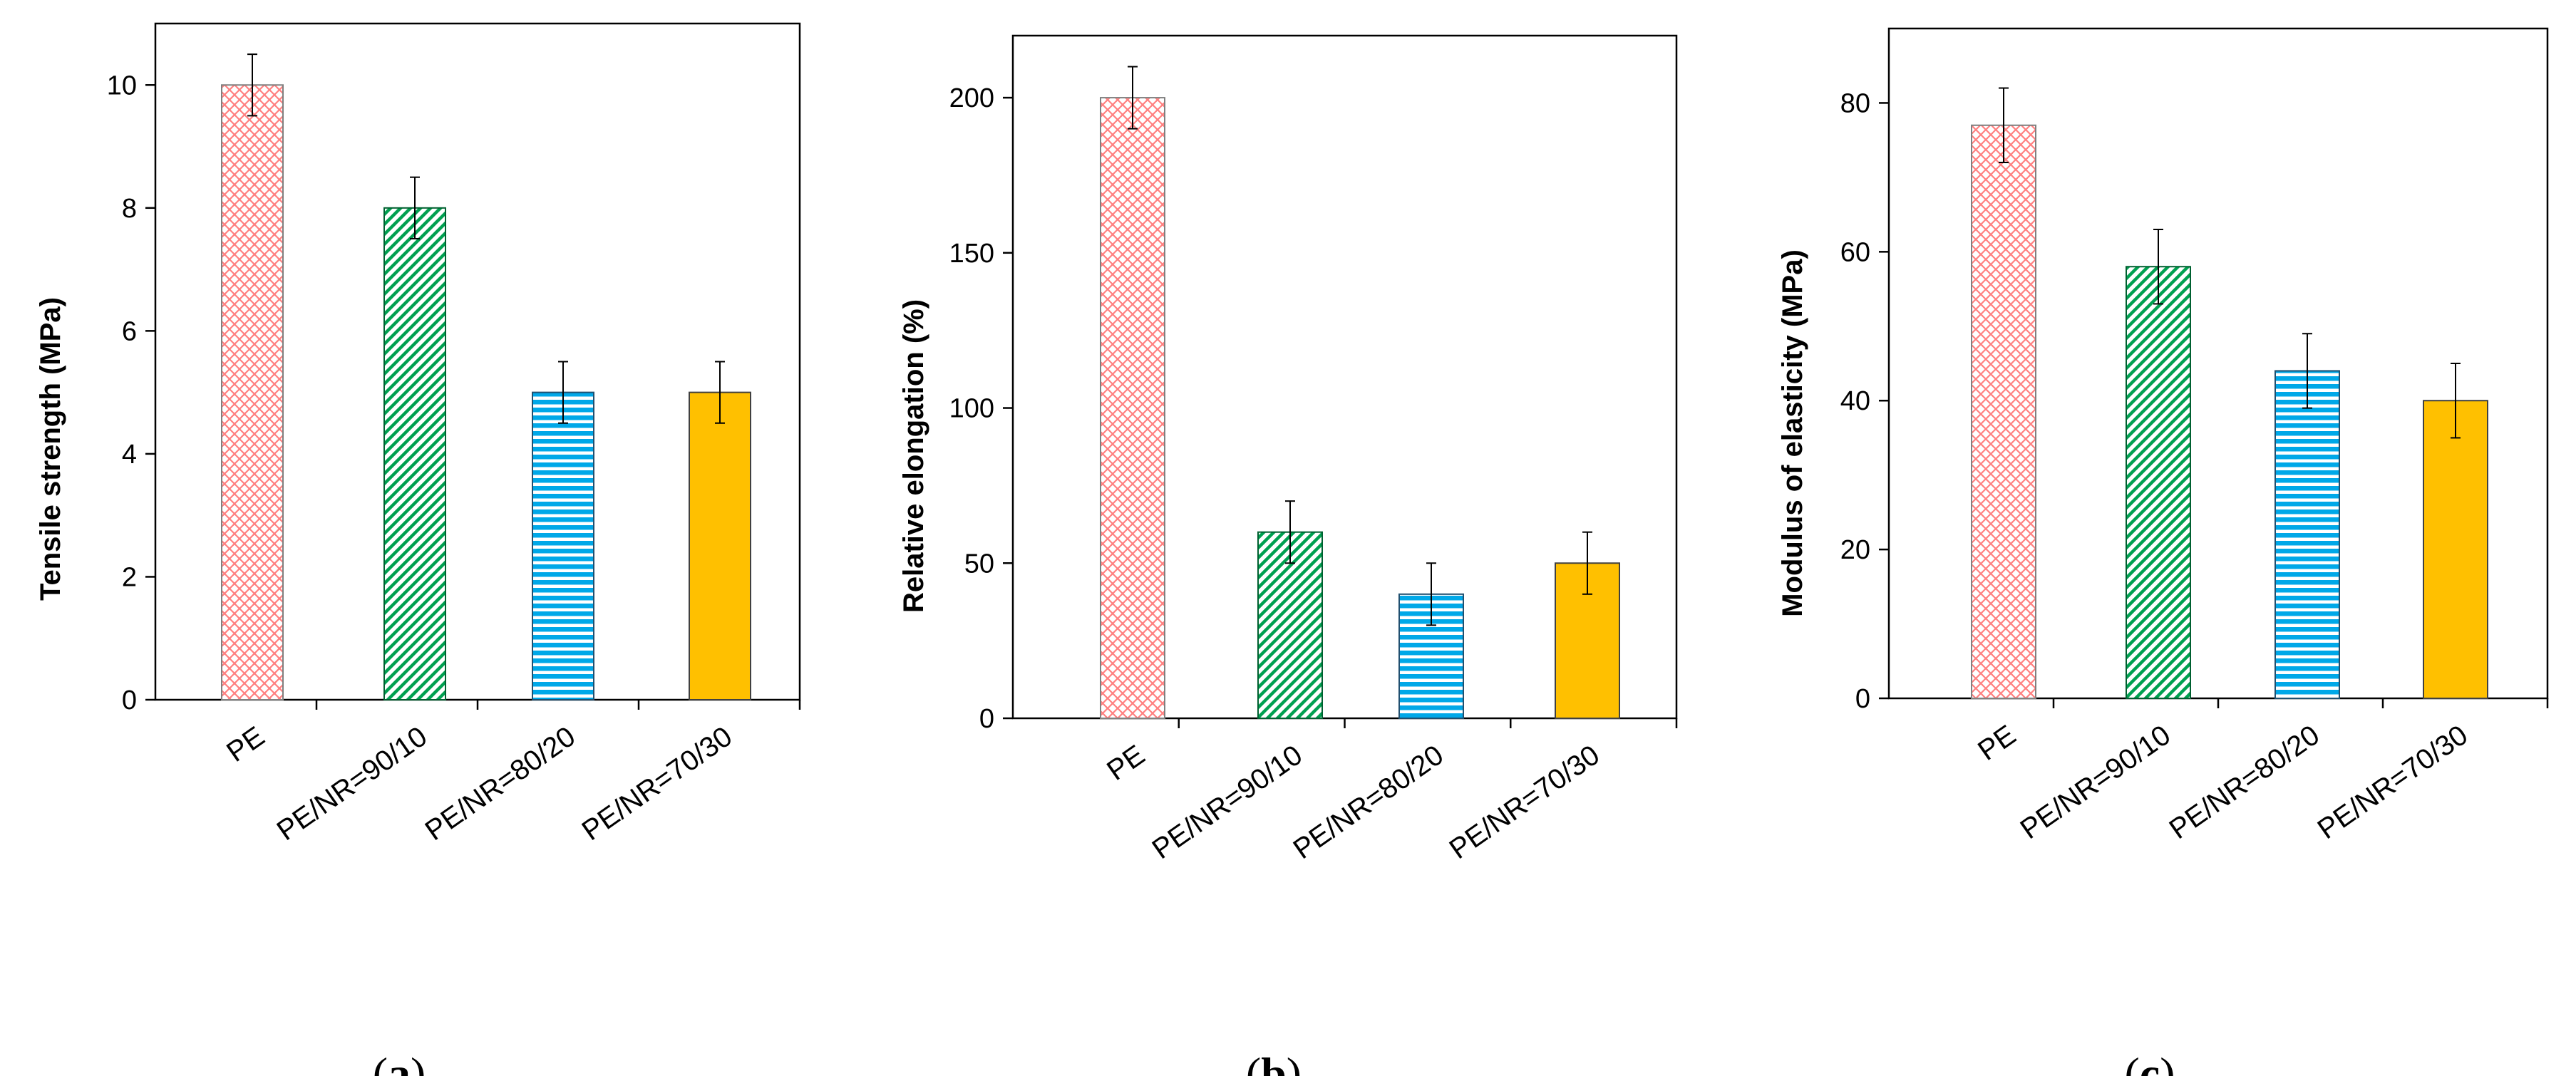 The image size is (2576, 1076). I want to click on y-tick-label: 80, so click(1855, 103).